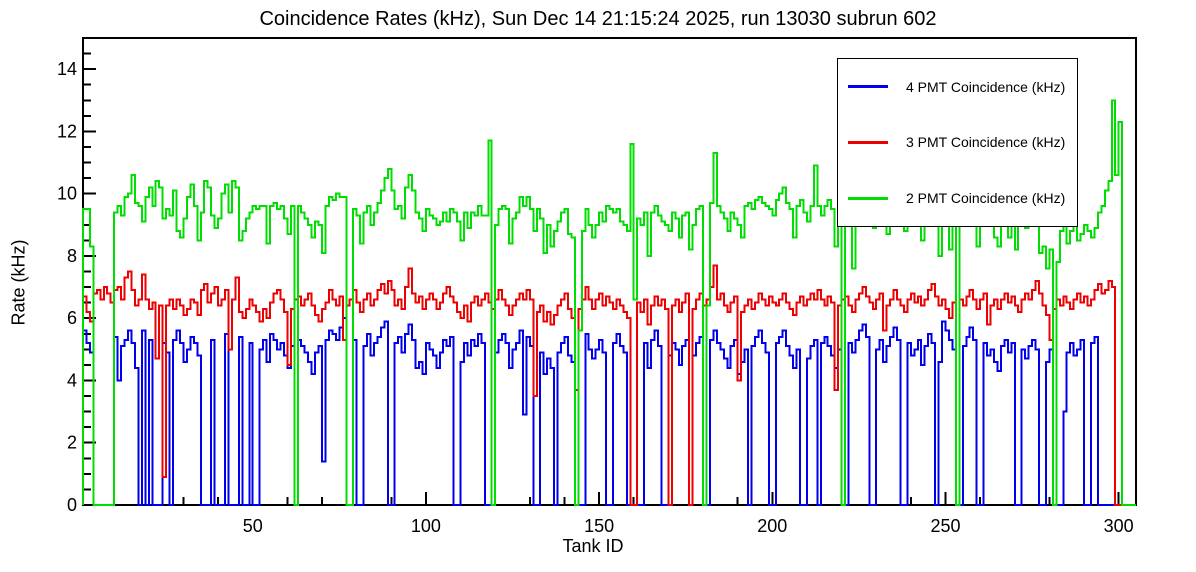  I want to click on legend-entry-2pmt: 2 PMT Coincidence (kHz), so click(957, 198).